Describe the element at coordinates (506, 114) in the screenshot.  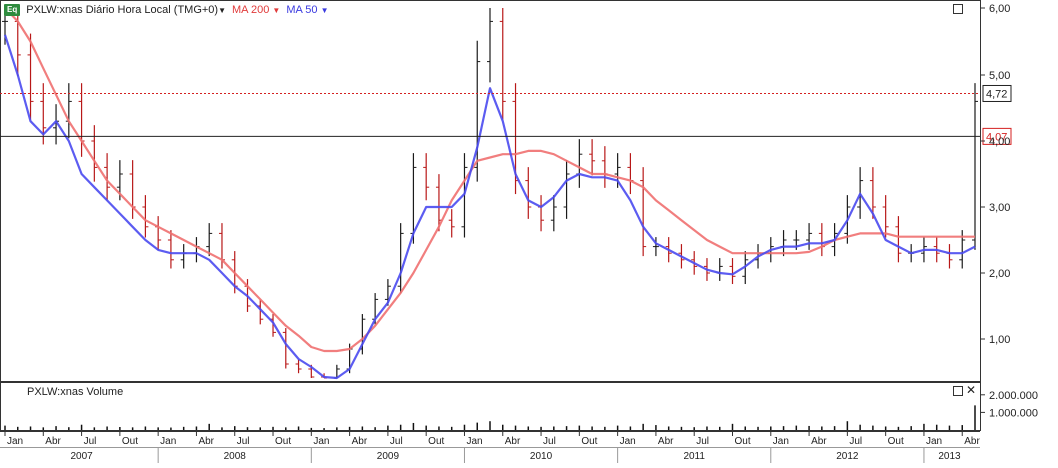
I see `reference-line-layer: 4,72 4,07` at that location.